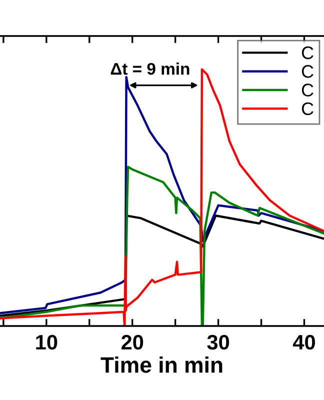 Image resolution: width=324 pixels, height=400 pixels. What do you see at coordinates (47, 342) in the screenshot?
I see `x-tick-label: 10` at bounding box center [47, 342].